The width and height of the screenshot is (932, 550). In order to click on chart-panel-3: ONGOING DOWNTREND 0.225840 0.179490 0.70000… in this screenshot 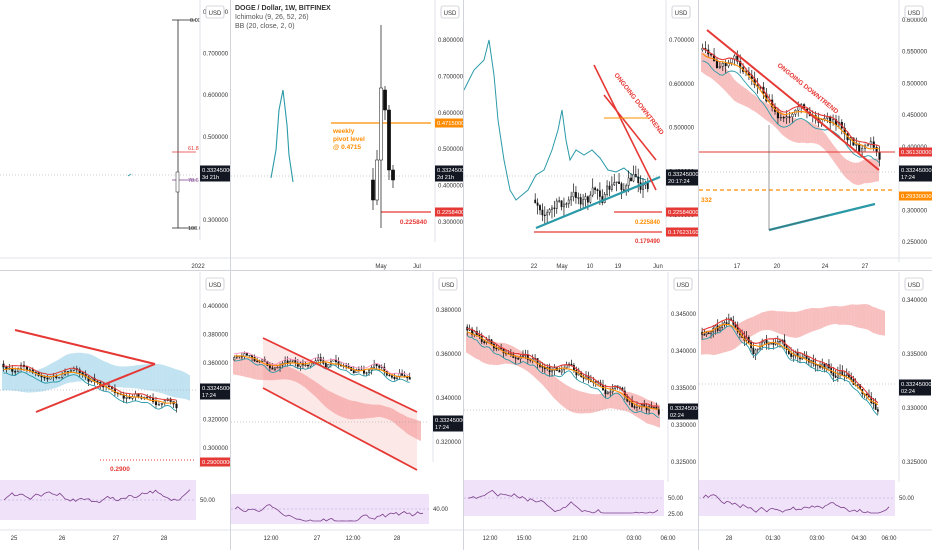, I will do `click(581, 135)`.